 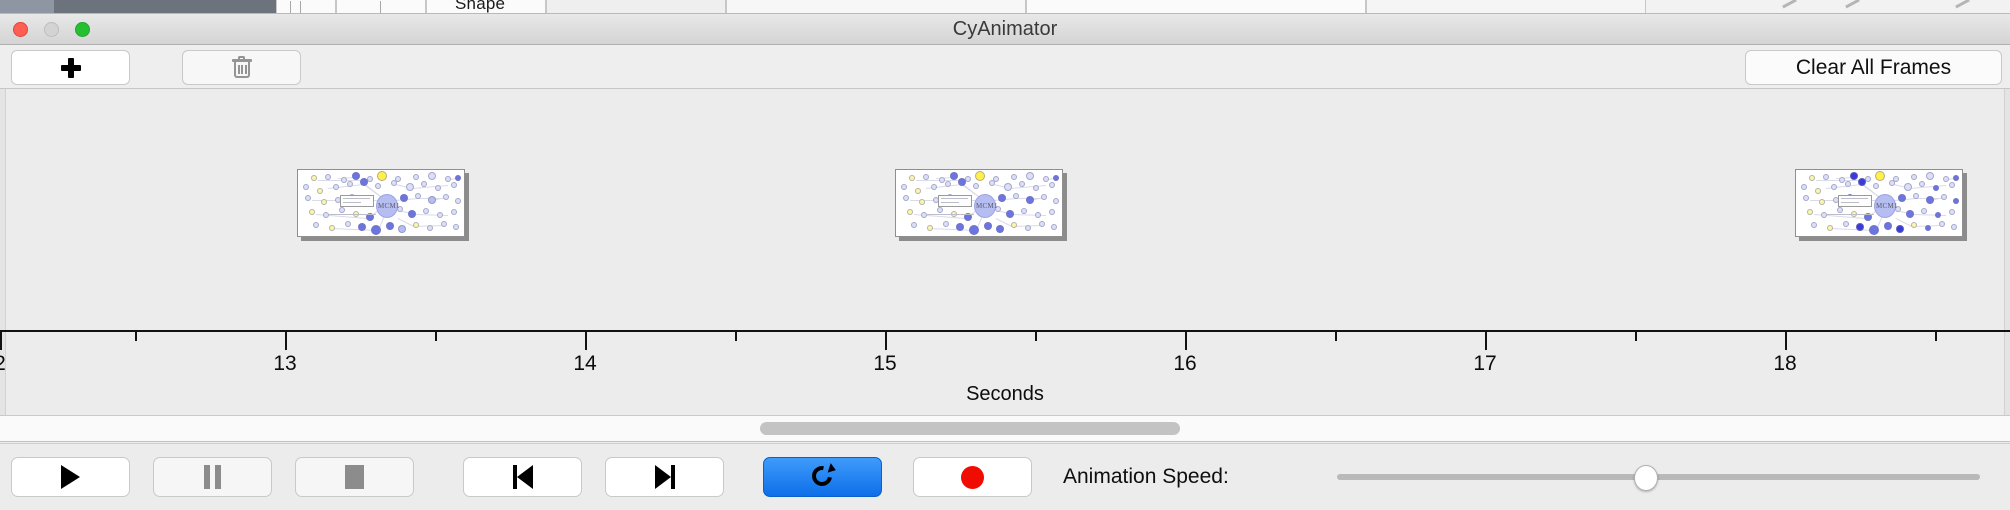 I want to click on record-icon, so click(x=972, y=477).